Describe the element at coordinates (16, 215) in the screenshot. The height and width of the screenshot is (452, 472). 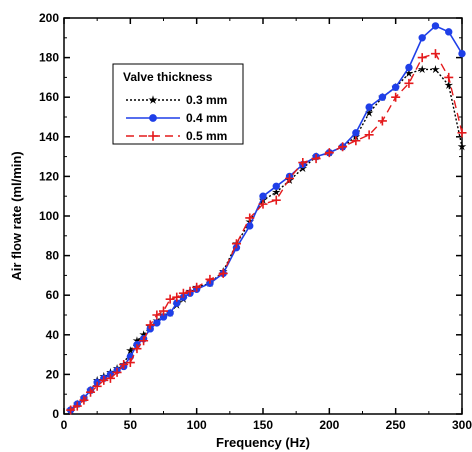
I see `y-axis-label: Air flow rate (ml/min)` at that location.